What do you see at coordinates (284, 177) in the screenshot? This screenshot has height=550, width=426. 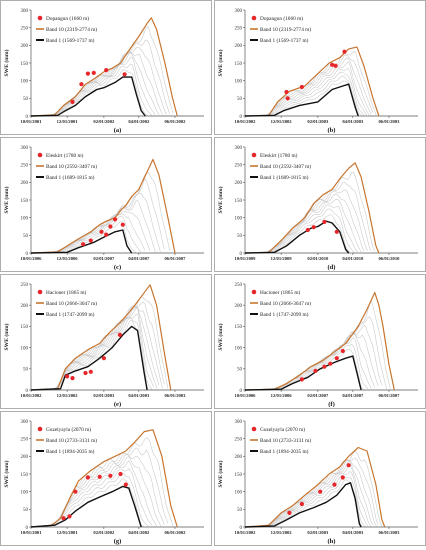 I see `legend-label-band1: Band 1 (1689-1815 m)` at bounding box center [284, 177].